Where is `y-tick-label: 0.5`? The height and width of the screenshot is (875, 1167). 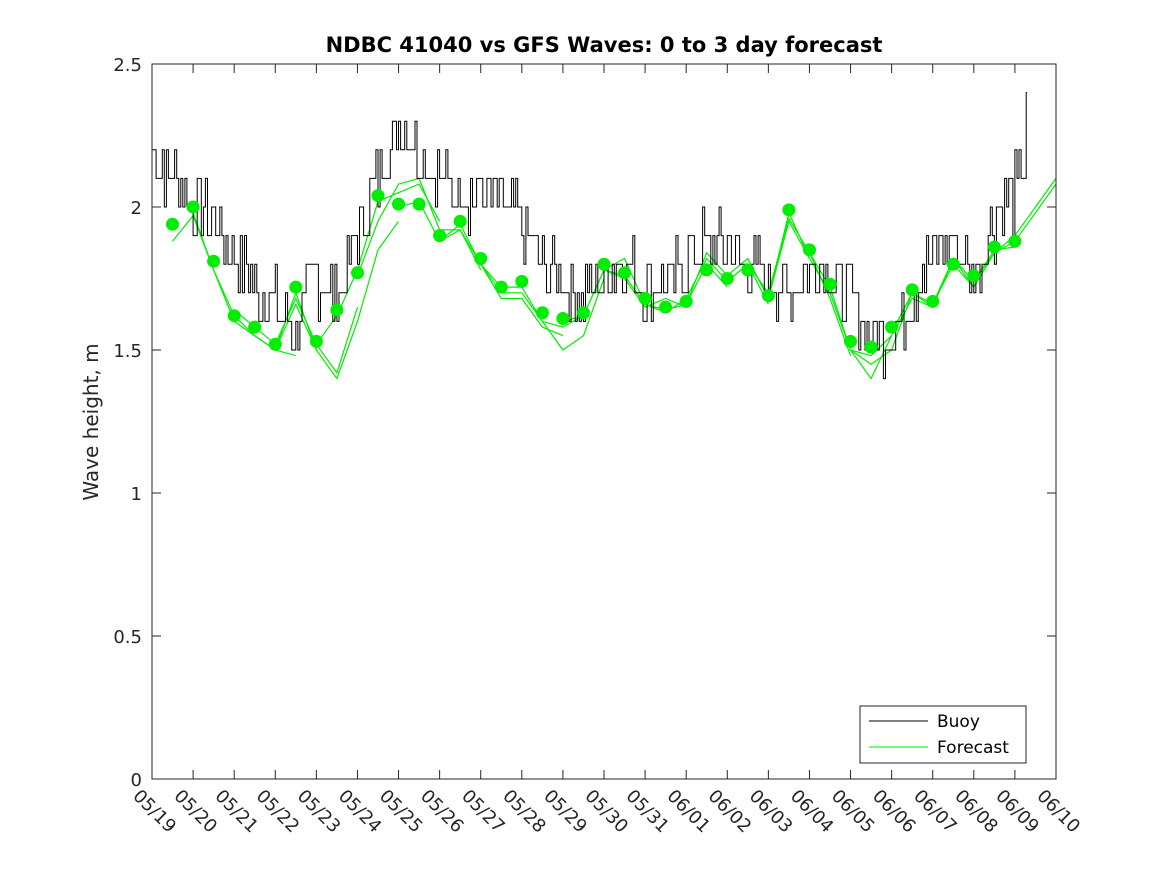 y-tick-label: 0.5 is located at coordinates (127, 637).